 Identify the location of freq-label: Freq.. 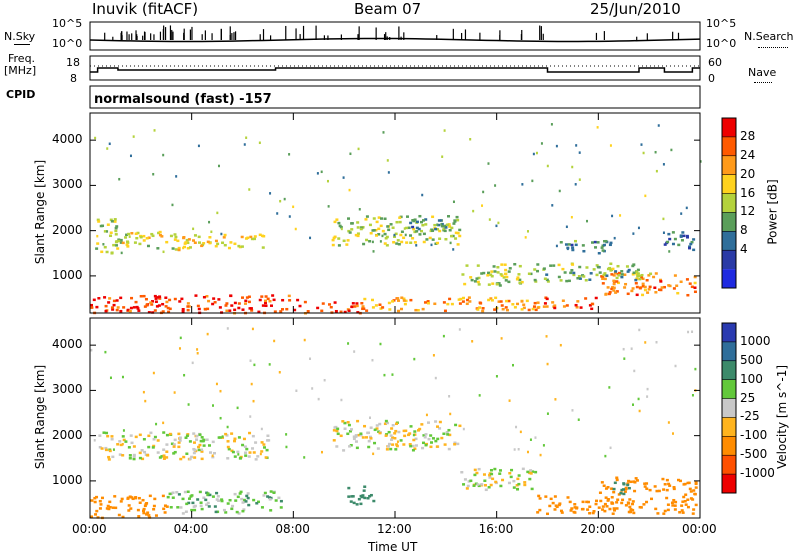
(22, 58).